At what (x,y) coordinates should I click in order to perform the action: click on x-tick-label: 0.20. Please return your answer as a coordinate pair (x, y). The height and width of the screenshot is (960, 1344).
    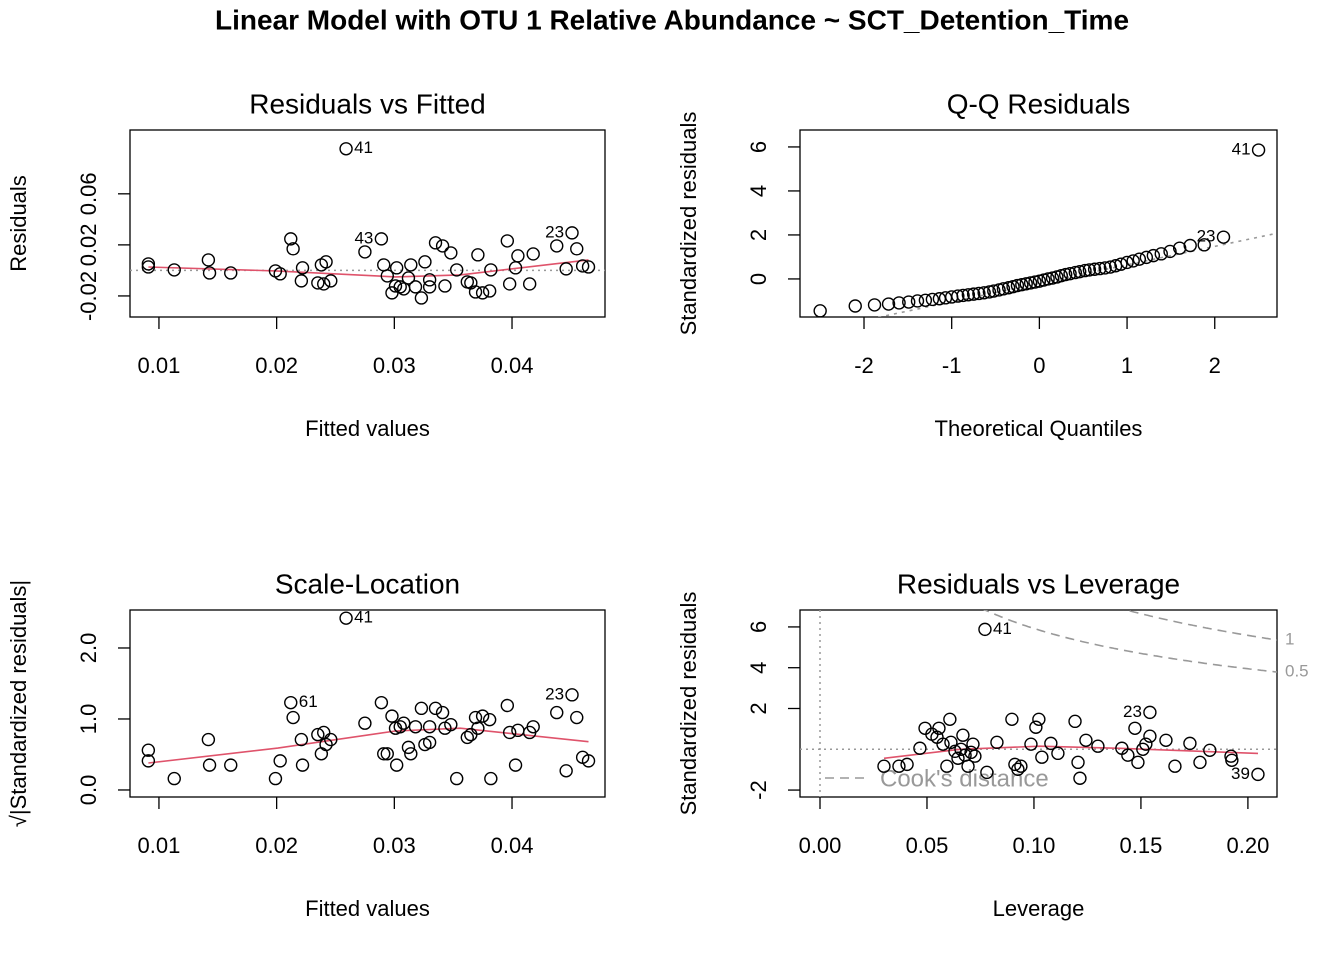
    Looking at the image, I should click on (1247, 845).